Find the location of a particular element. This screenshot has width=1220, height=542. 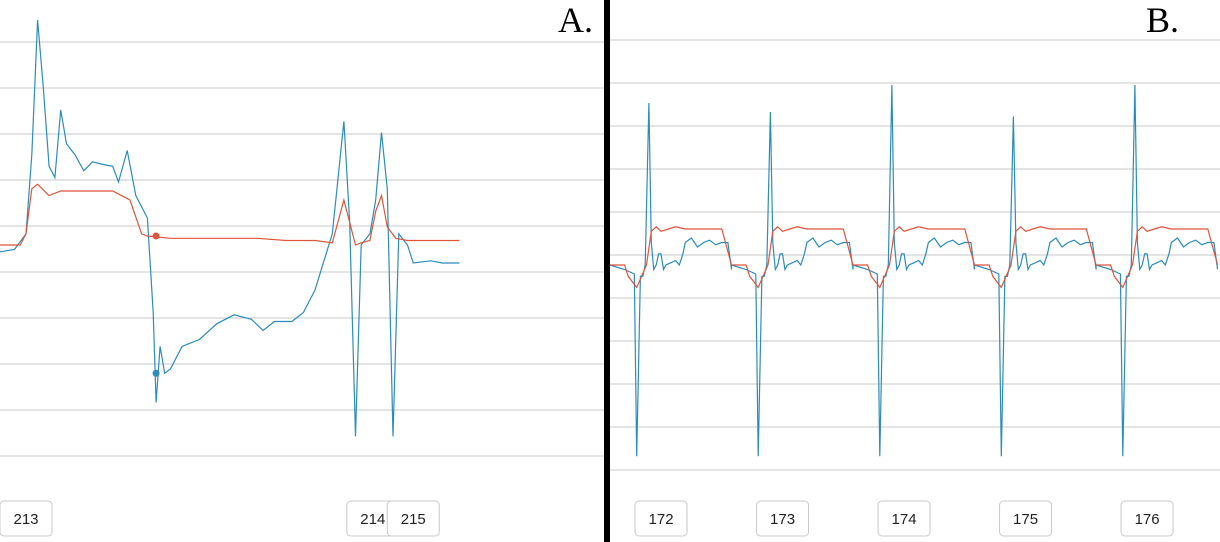

tick-text: 174 is located at coordinates (904, 519).